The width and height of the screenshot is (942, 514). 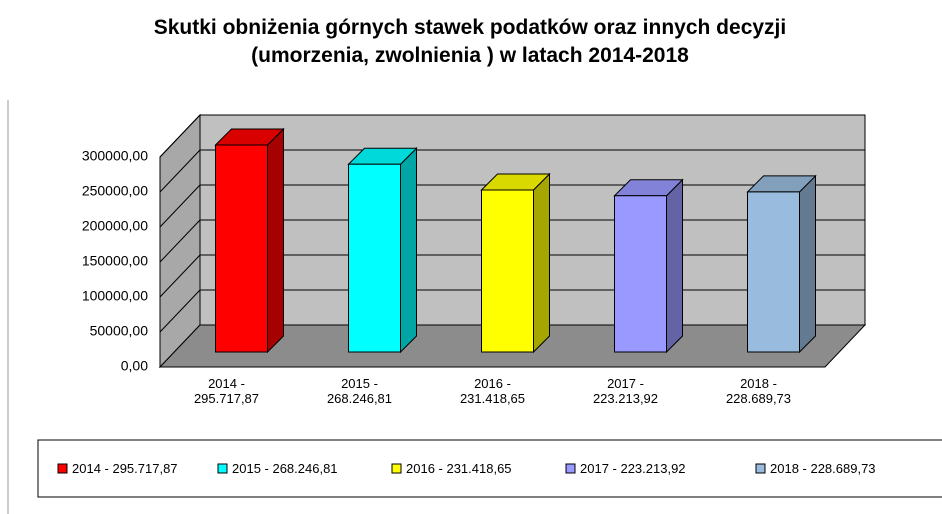 I want to click on y-tick-label: 150000,00, so click(x=115, y=261).